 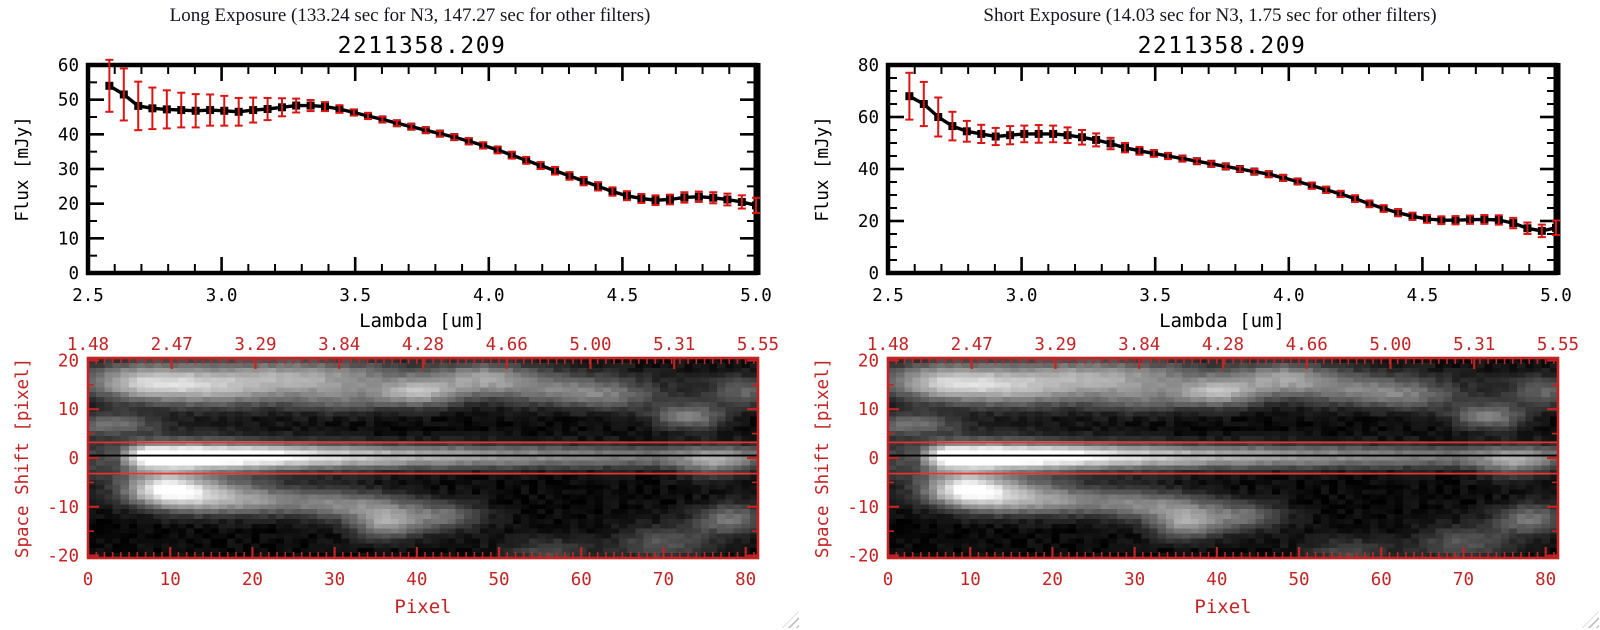 I want to click on pixel-tick-label: 0, so click(x=888, y=580).